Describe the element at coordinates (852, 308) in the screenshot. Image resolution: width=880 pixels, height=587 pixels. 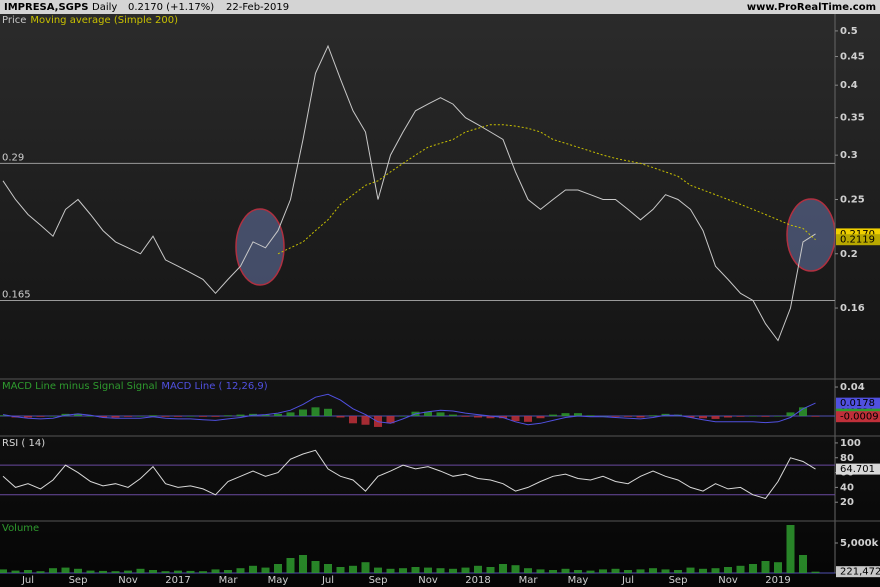
I see `y-tick-label: 0.16` at that location.